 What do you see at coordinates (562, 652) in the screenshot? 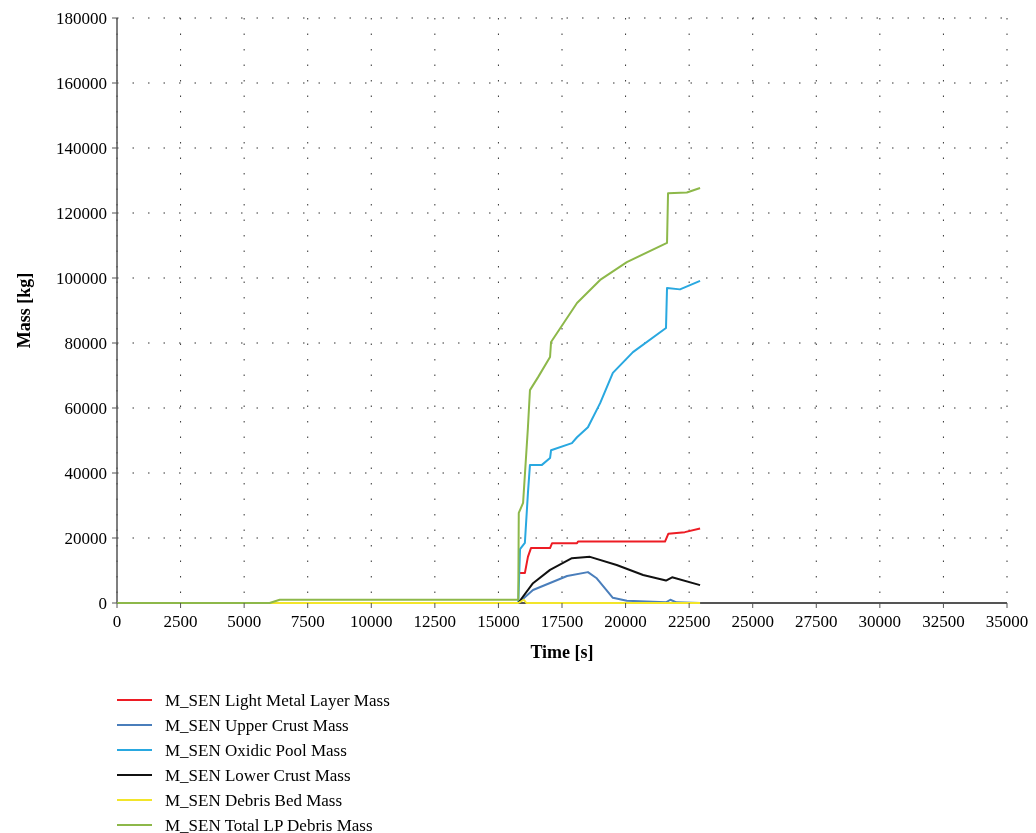
I see `x-axis-title: Time [s]` at bounding box center [562, 652].